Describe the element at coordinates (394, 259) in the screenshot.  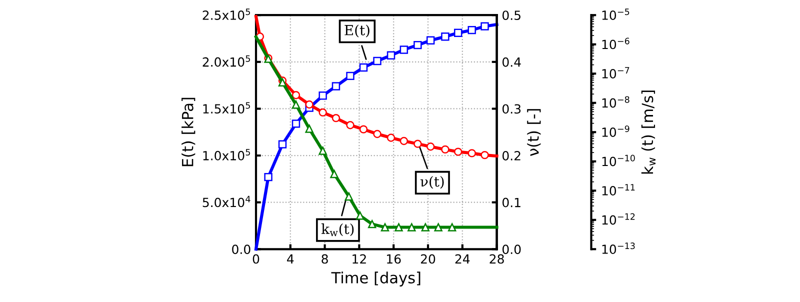
I see `x-tick-label: 16` at that location.